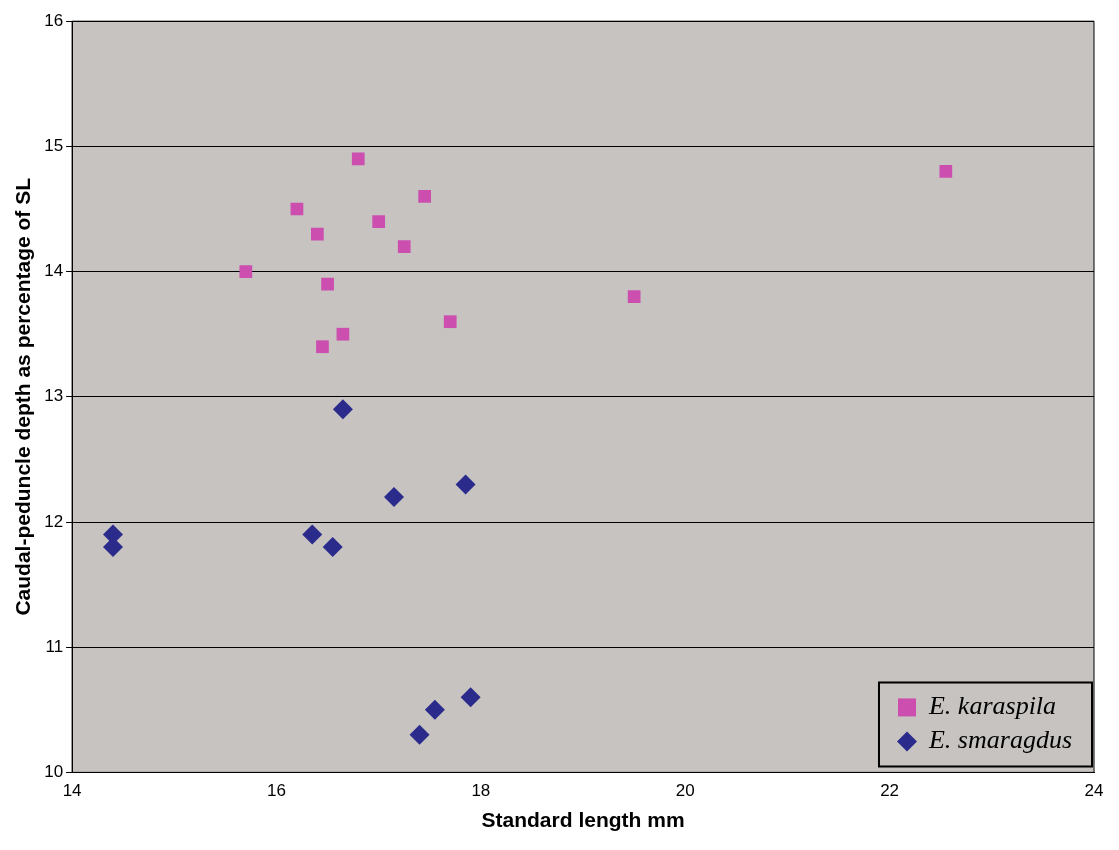 This screenshot has width=1119, height=850. What do you see at coordinates (23, 396) in the screenshot?
I see `y-axis-title: Caudal-peduncle depth as percentage of SL` at bounding box center [23, 396].